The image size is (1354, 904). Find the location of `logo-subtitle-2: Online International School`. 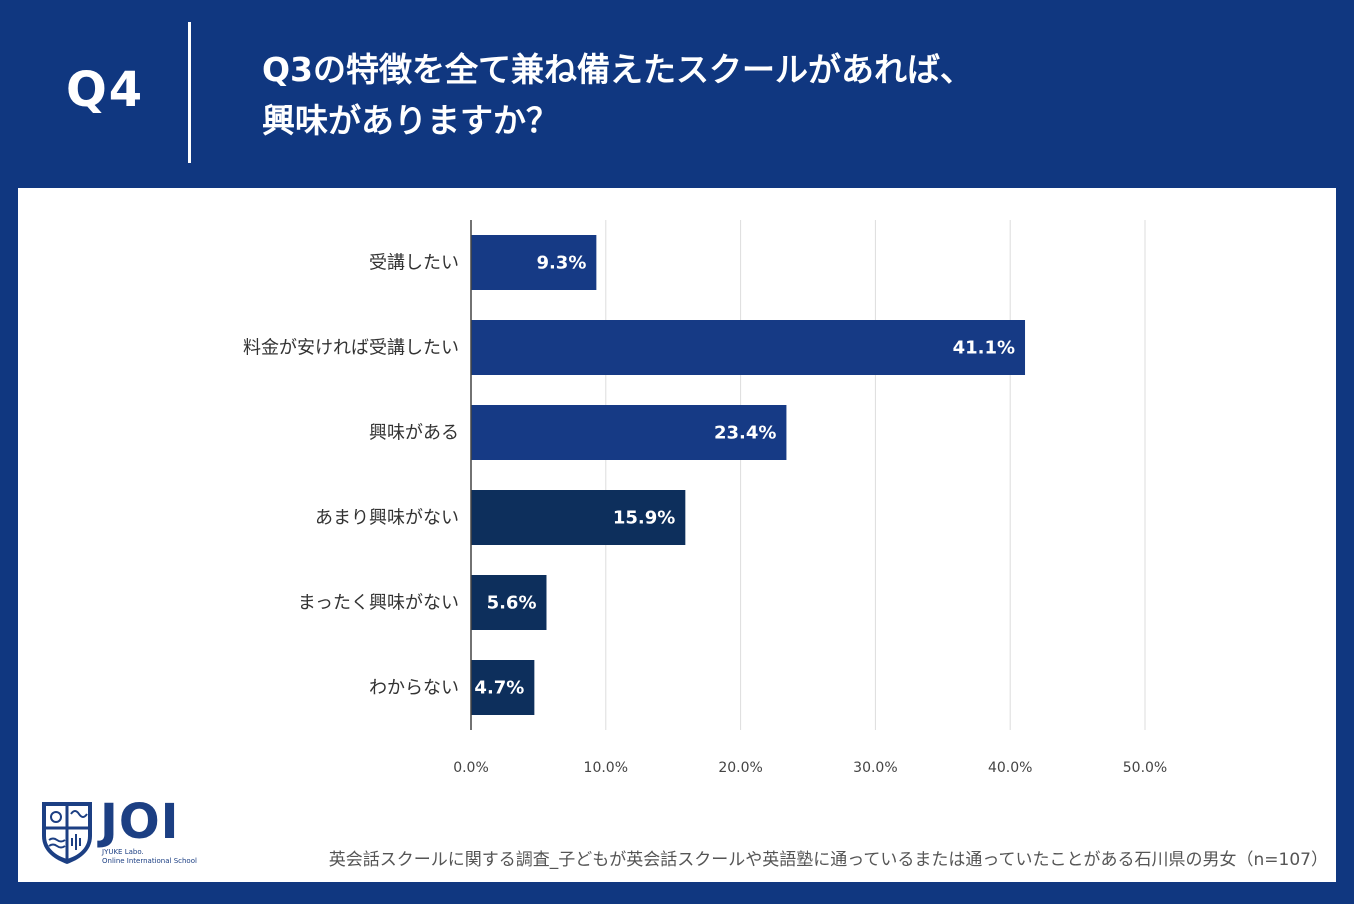

logo-subtitle-2: Online International School is located at coordinates (149, 861).